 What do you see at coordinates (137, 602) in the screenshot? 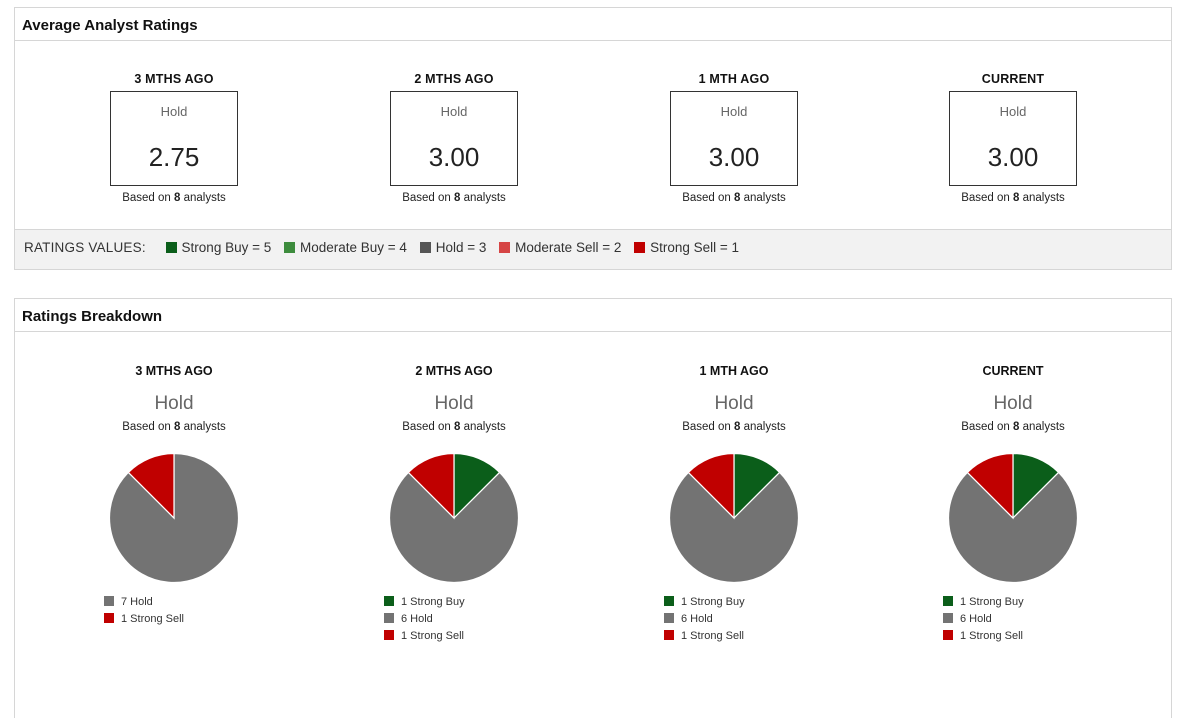
I see `legend-label: 7 Hold` at bounding box center [137, 602].